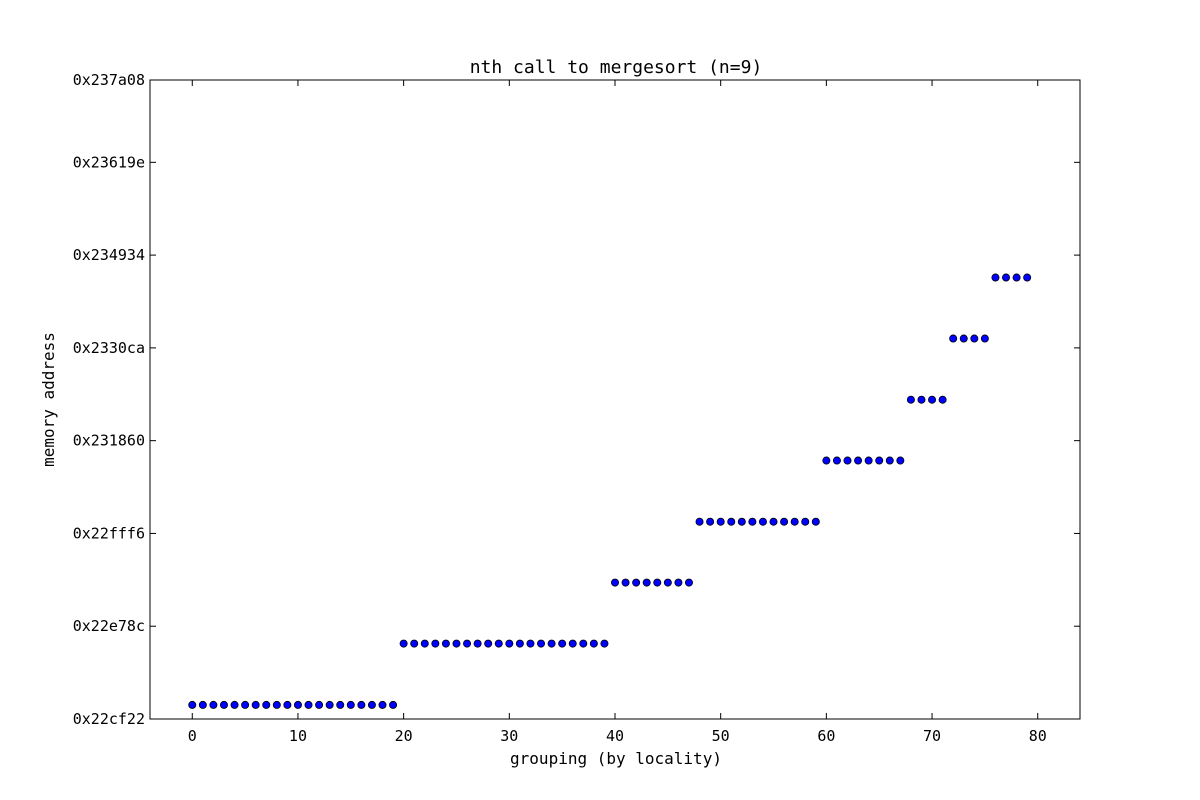 This screenshot has height=800, width=1200. I want to click on y-tick-label: 0x22cf22, so click(109, 719).